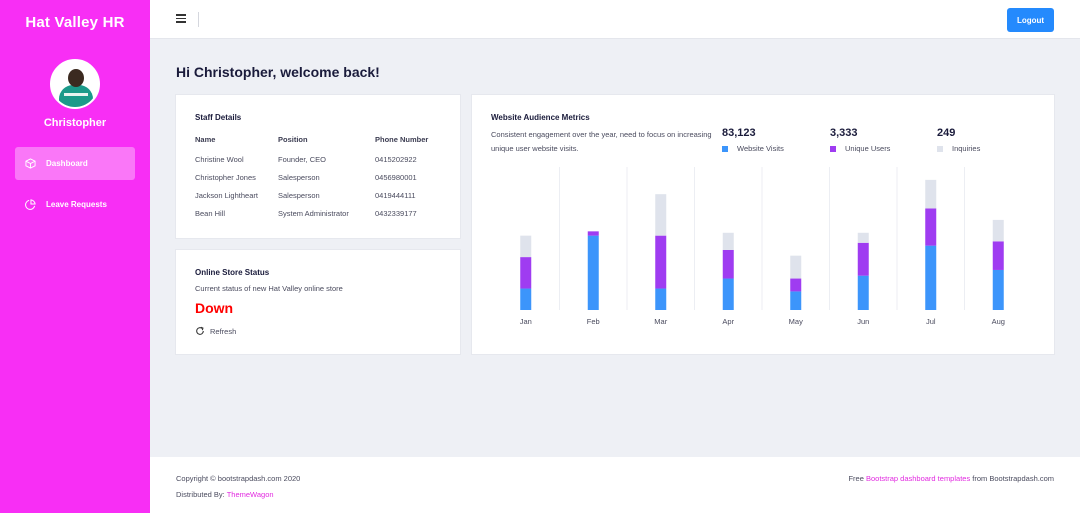 The height and width of the screenshot is (513, 1080). Describe the element at coordinates (661, 215) in the screenshot. I see `bar-mar-inquiries` at that location.